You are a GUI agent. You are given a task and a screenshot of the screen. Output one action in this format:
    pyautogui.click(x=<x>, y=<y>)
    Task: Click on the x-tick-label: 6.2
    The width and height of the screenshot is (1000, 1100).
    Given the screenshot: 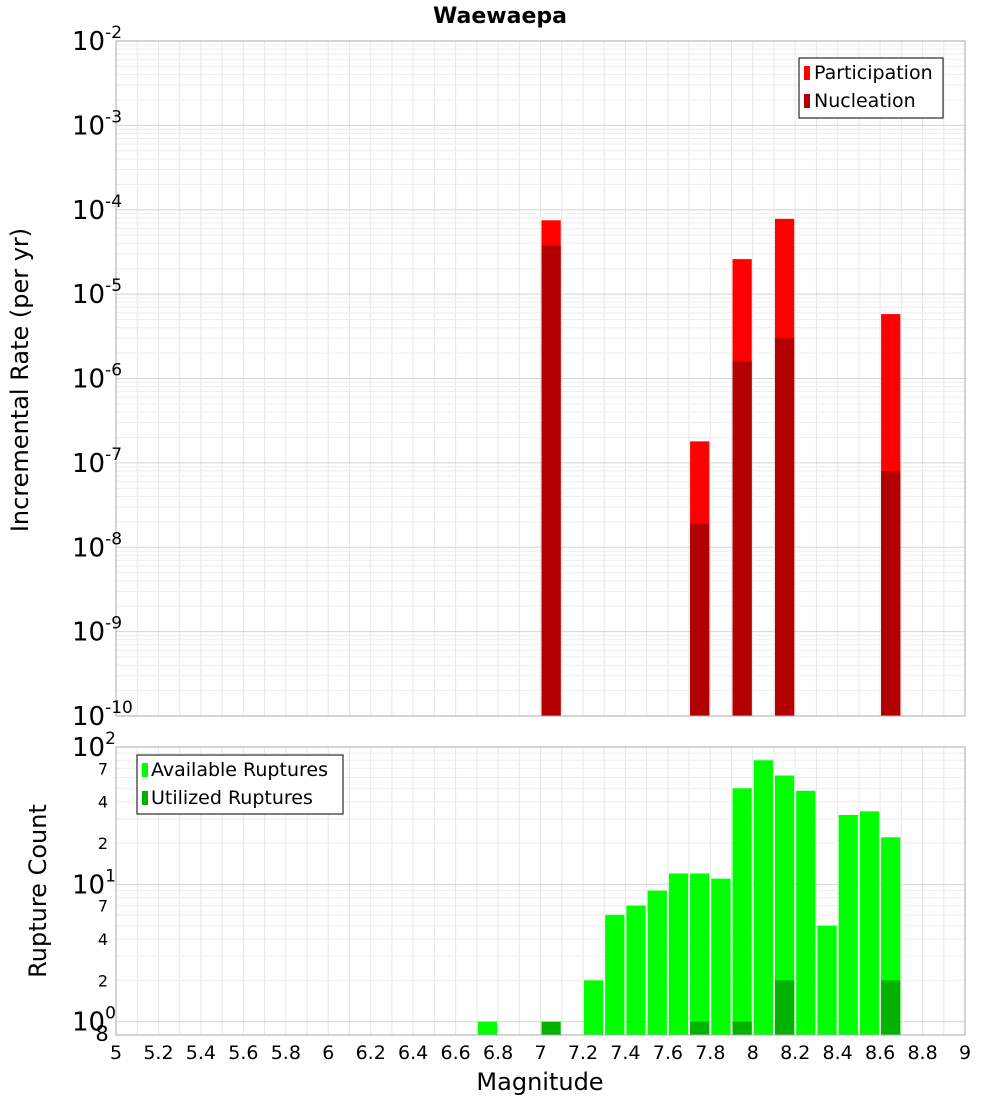 What is the action you would take?
    pyautogui.click(x=371, y=1053)
    